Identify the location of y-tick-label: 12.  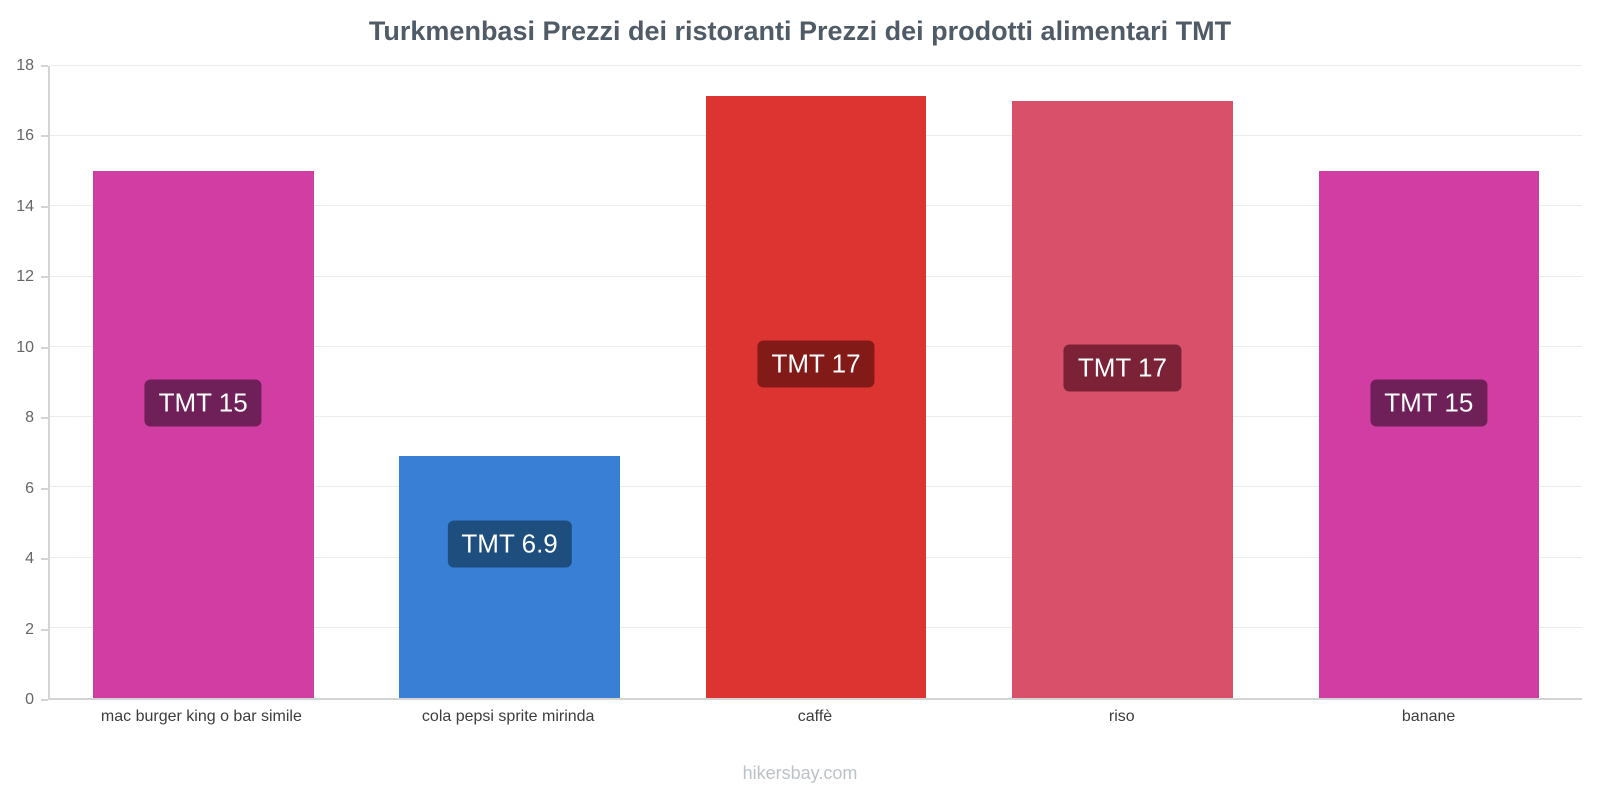
(25, 277).